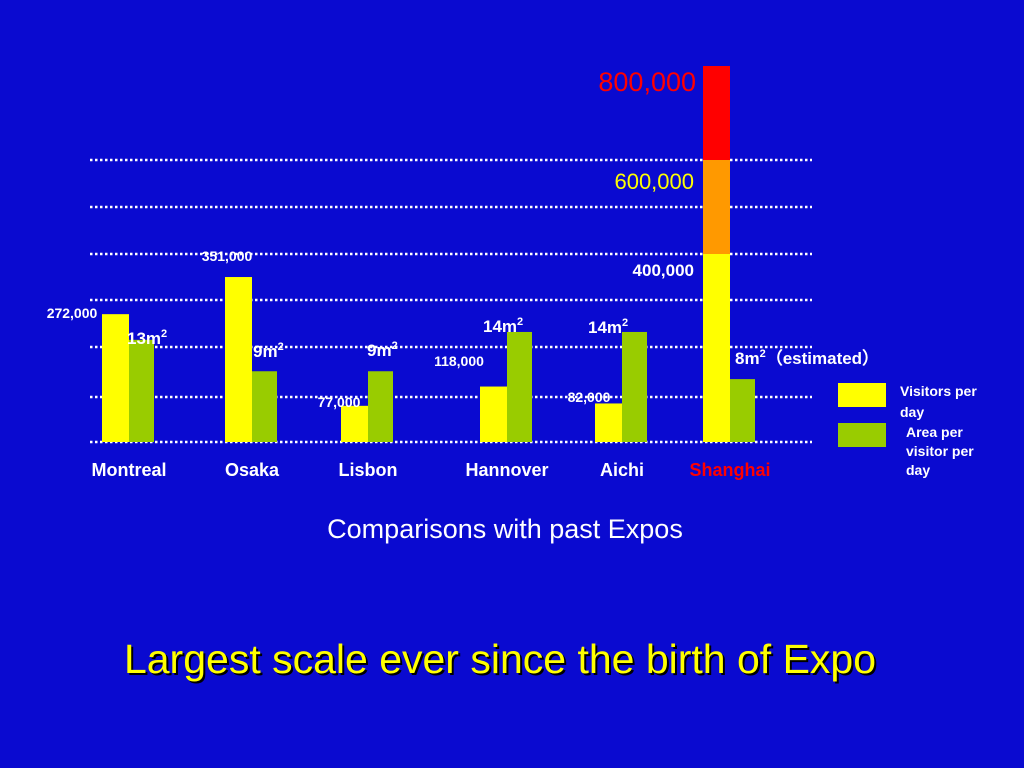 The width and height of the screenshot is (1024, 768). I want to click on area-value-text: 13m, so click(144, 338).